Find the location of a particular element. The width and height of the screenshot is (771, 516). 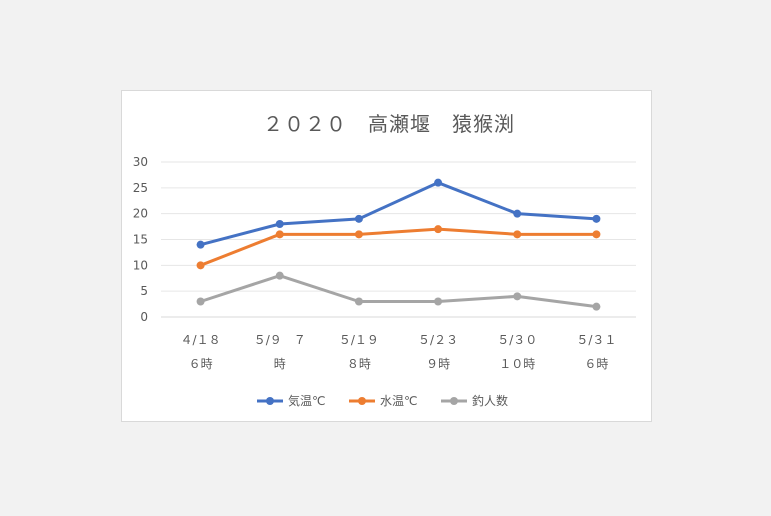

y-tick-label: 30 is located at coordinates (140, 162).